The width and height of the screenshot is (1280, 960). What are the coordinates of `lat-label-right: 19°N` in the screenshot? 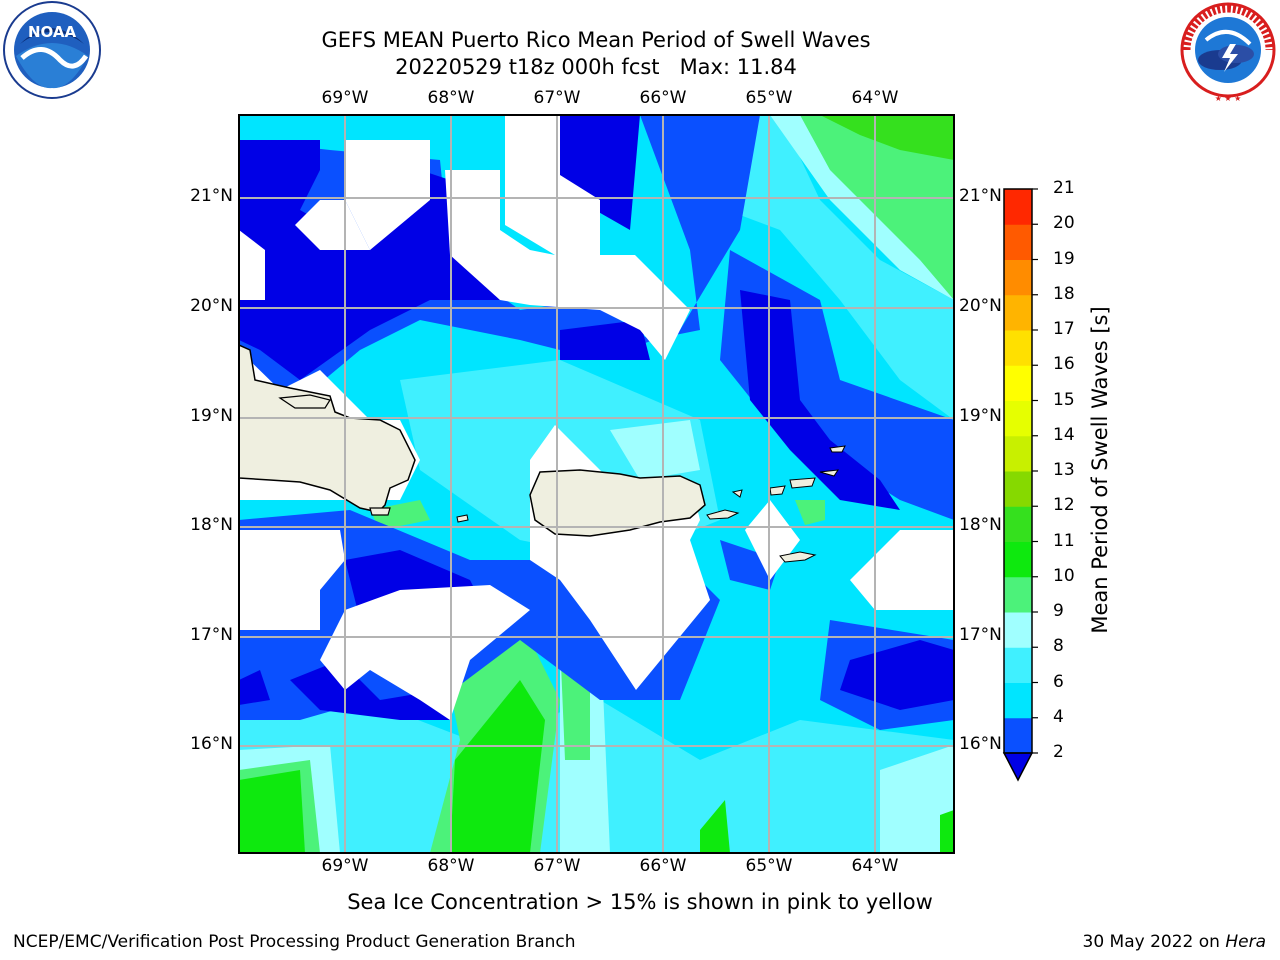 It's located at (980, 416).